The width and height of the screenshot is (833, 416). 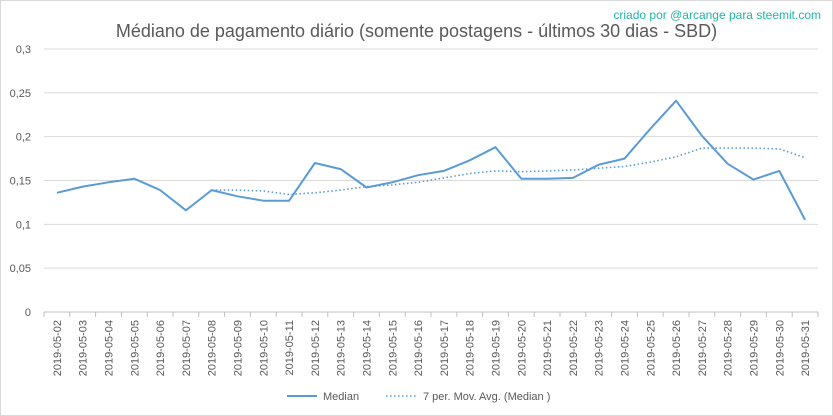 What do you see at coordinates (290, 347) in the screenshot?
I see `x-tick-label: 2019-05-11` at bounding box center [290, 347].